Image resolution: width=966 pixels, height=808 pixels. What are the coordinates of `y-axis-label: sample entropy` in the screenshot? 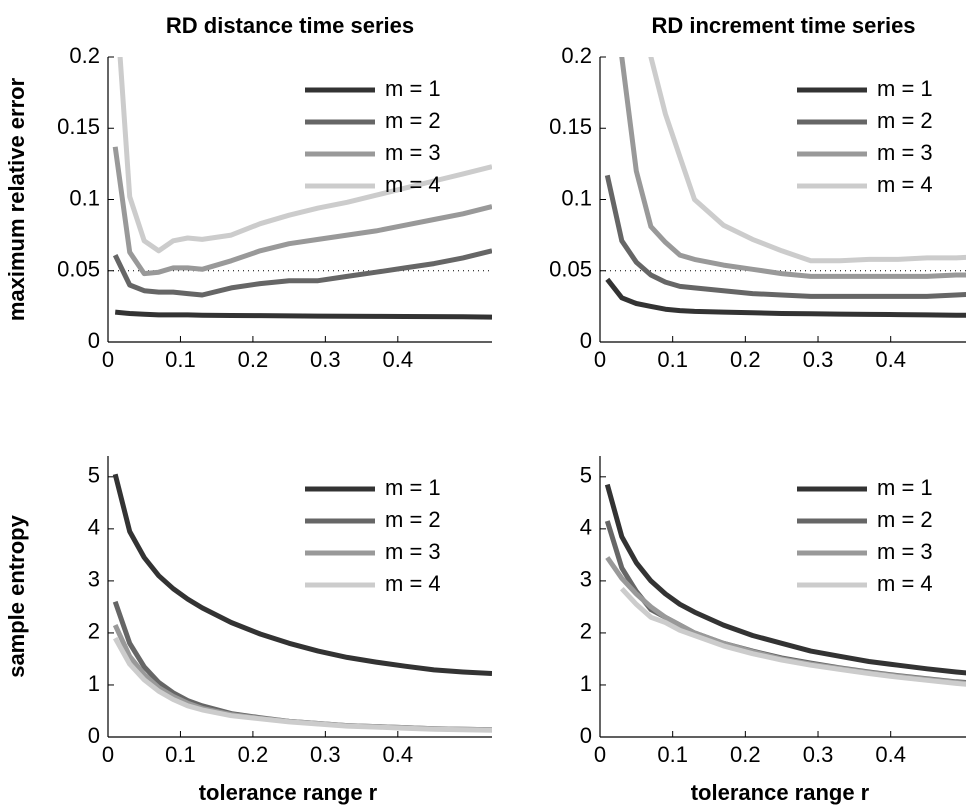 It's located at (16, 595).